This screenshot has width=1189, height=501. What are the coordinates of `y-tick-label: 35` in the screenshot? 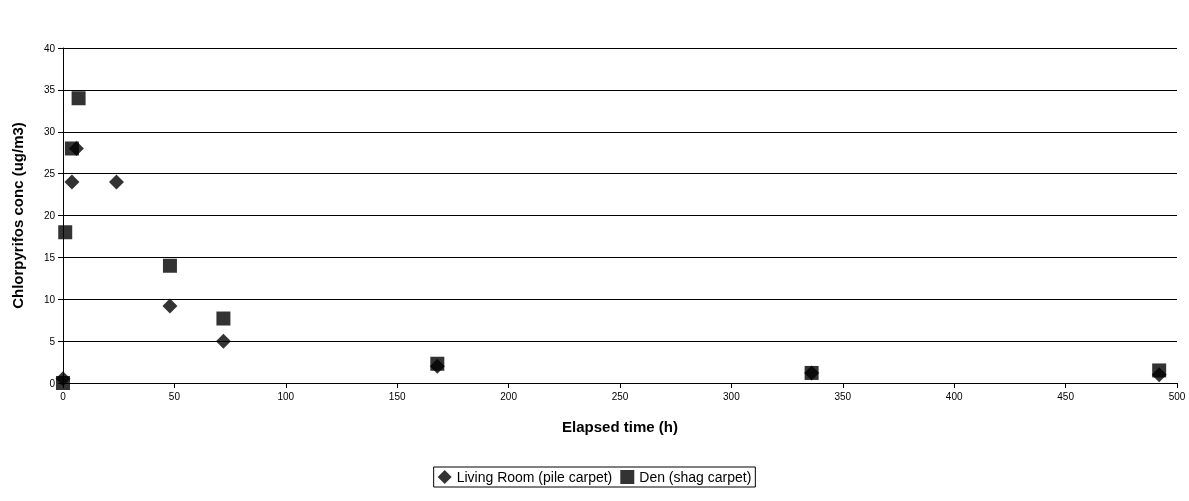 It's located at (49, 90).